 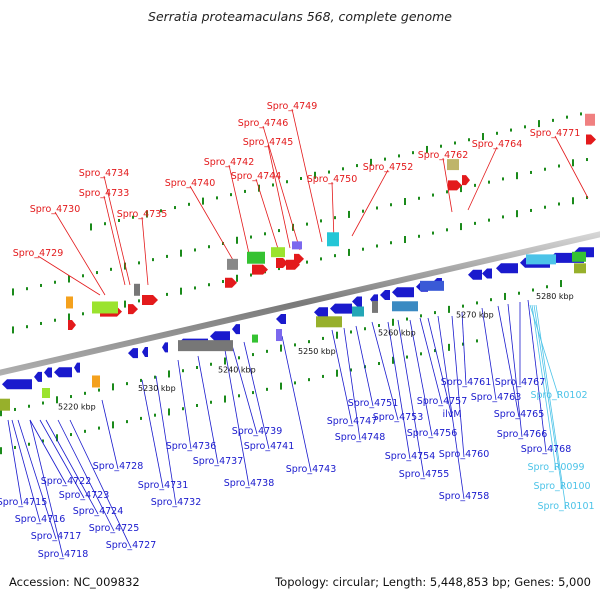 What do you see at coordinates (555, 467) in the screenshot?
I see `rna-gene-label: Spro_R0099` at bounding box center [555, 467].